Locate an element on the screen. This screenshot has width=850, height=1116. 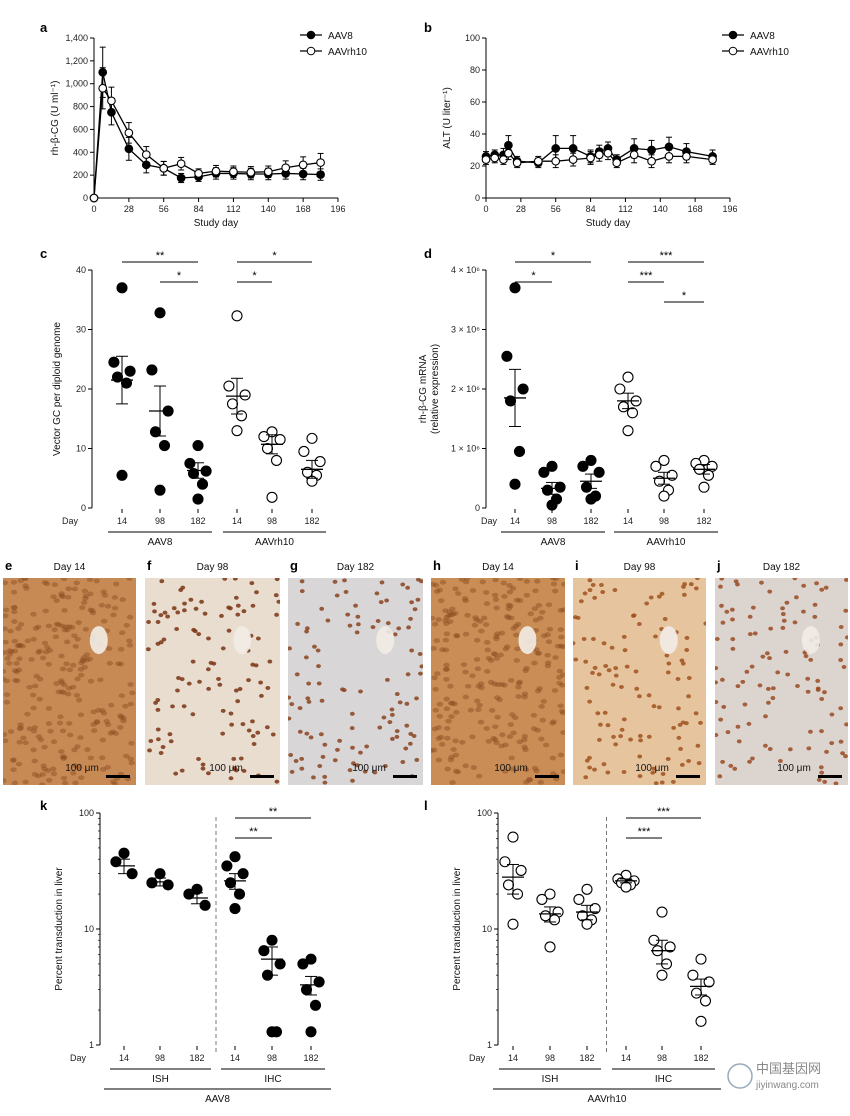
x-tick-label: 14 is located at coordinates (235, 1058).